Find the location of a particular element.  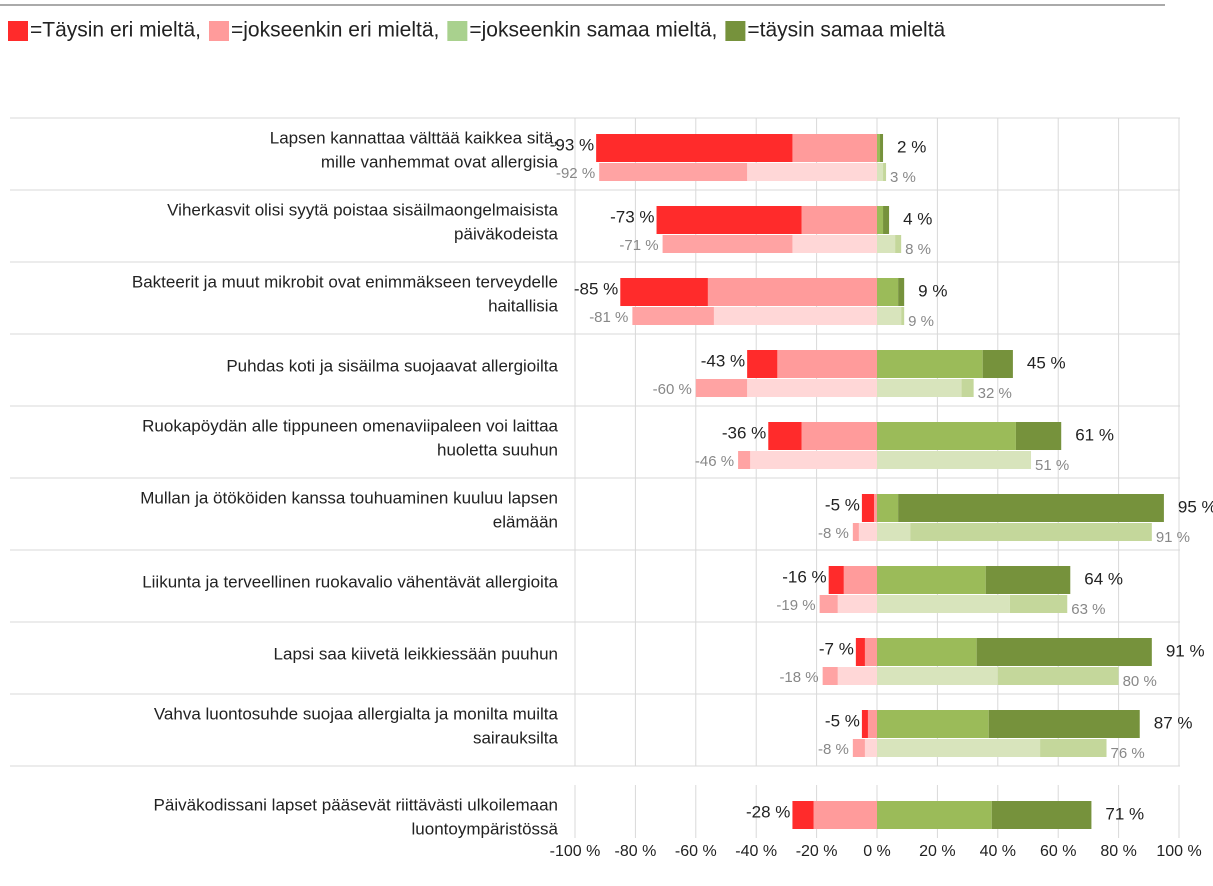

category-label: mille vanhemmat ovat allergisia is located at coordinates (440, 161).